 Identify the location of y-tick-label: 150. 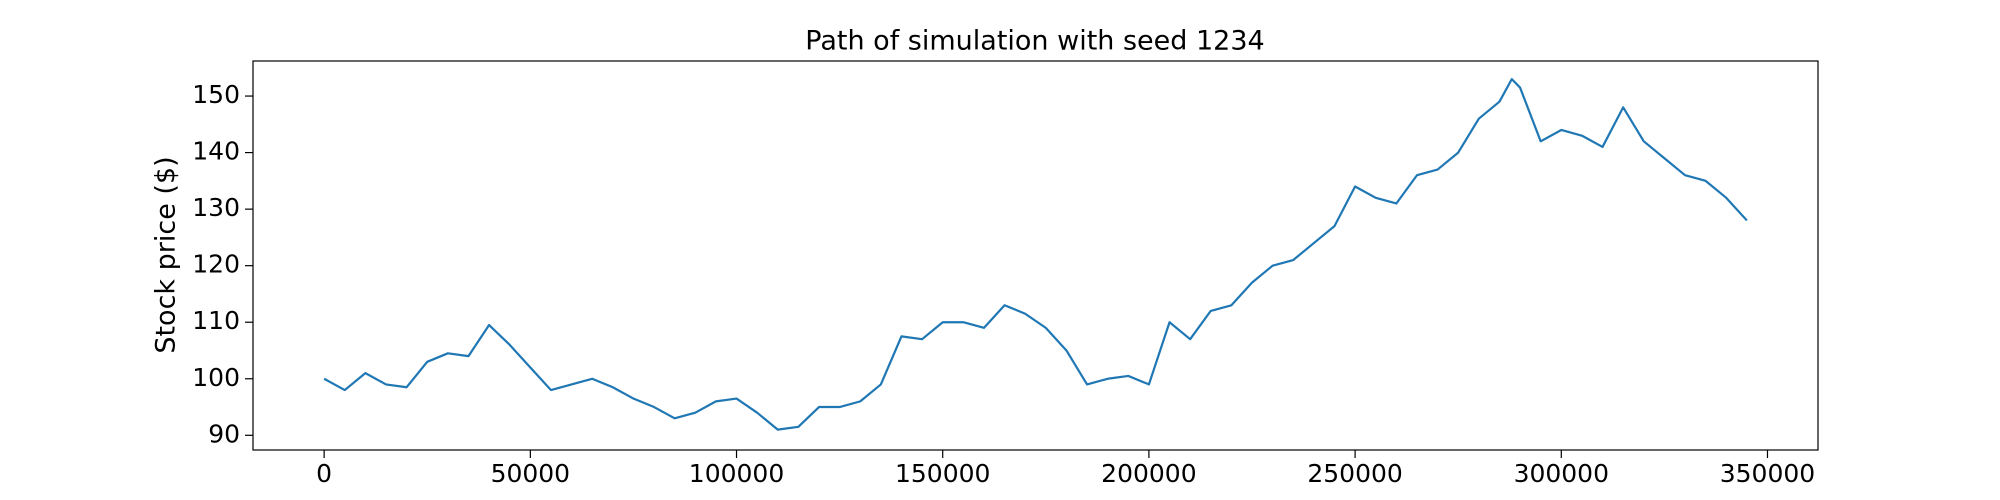
(216, 94).